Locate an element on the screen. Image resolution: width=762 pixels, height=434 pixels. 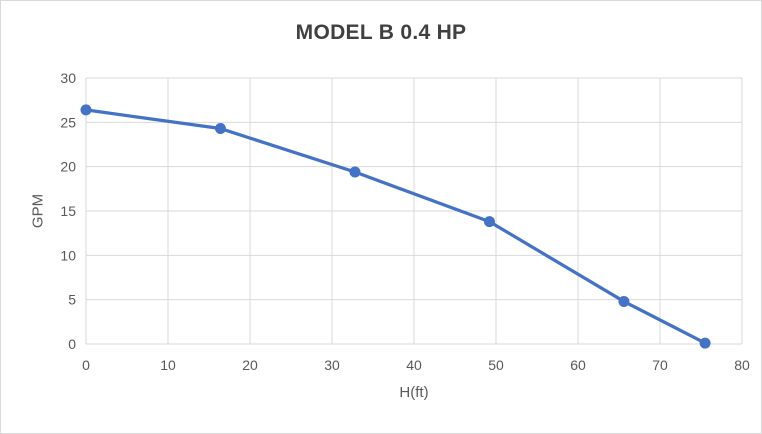
x-tick-label: 20 is located at coordinates (250, 365).